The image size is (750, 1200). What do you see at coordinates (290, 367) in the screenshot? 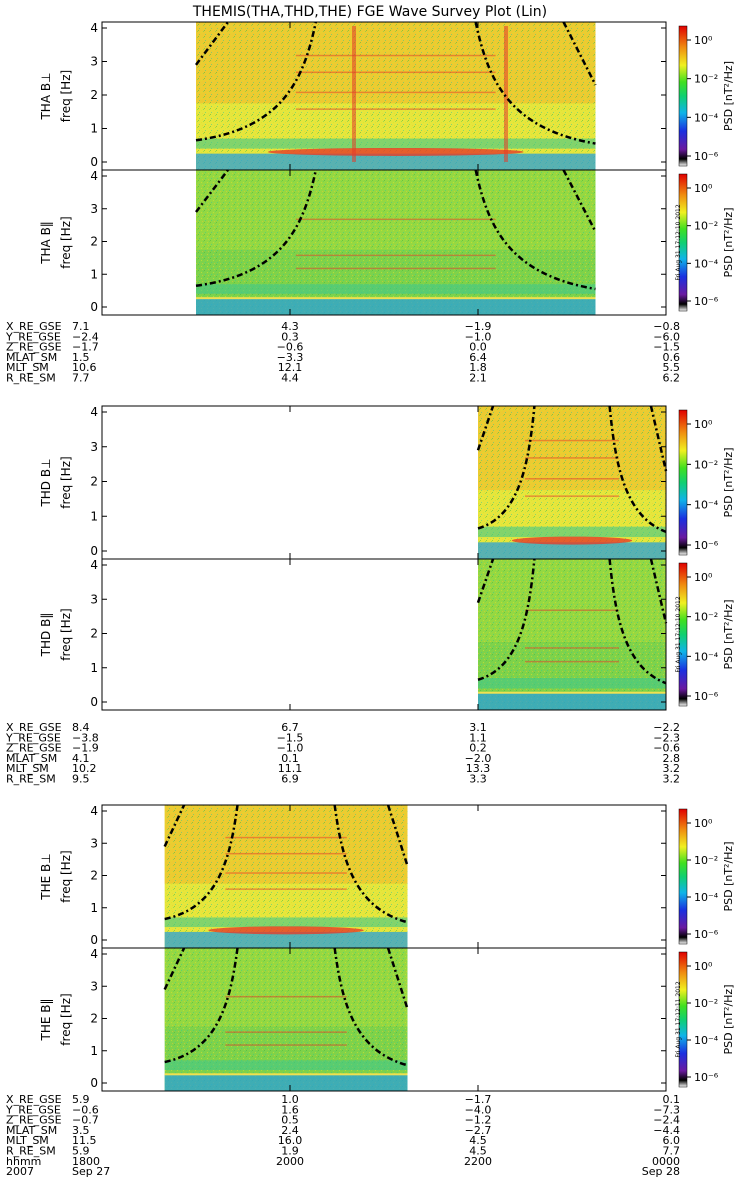
I see `ephemeris-value: 12.1` at bounding box center [290, 367].